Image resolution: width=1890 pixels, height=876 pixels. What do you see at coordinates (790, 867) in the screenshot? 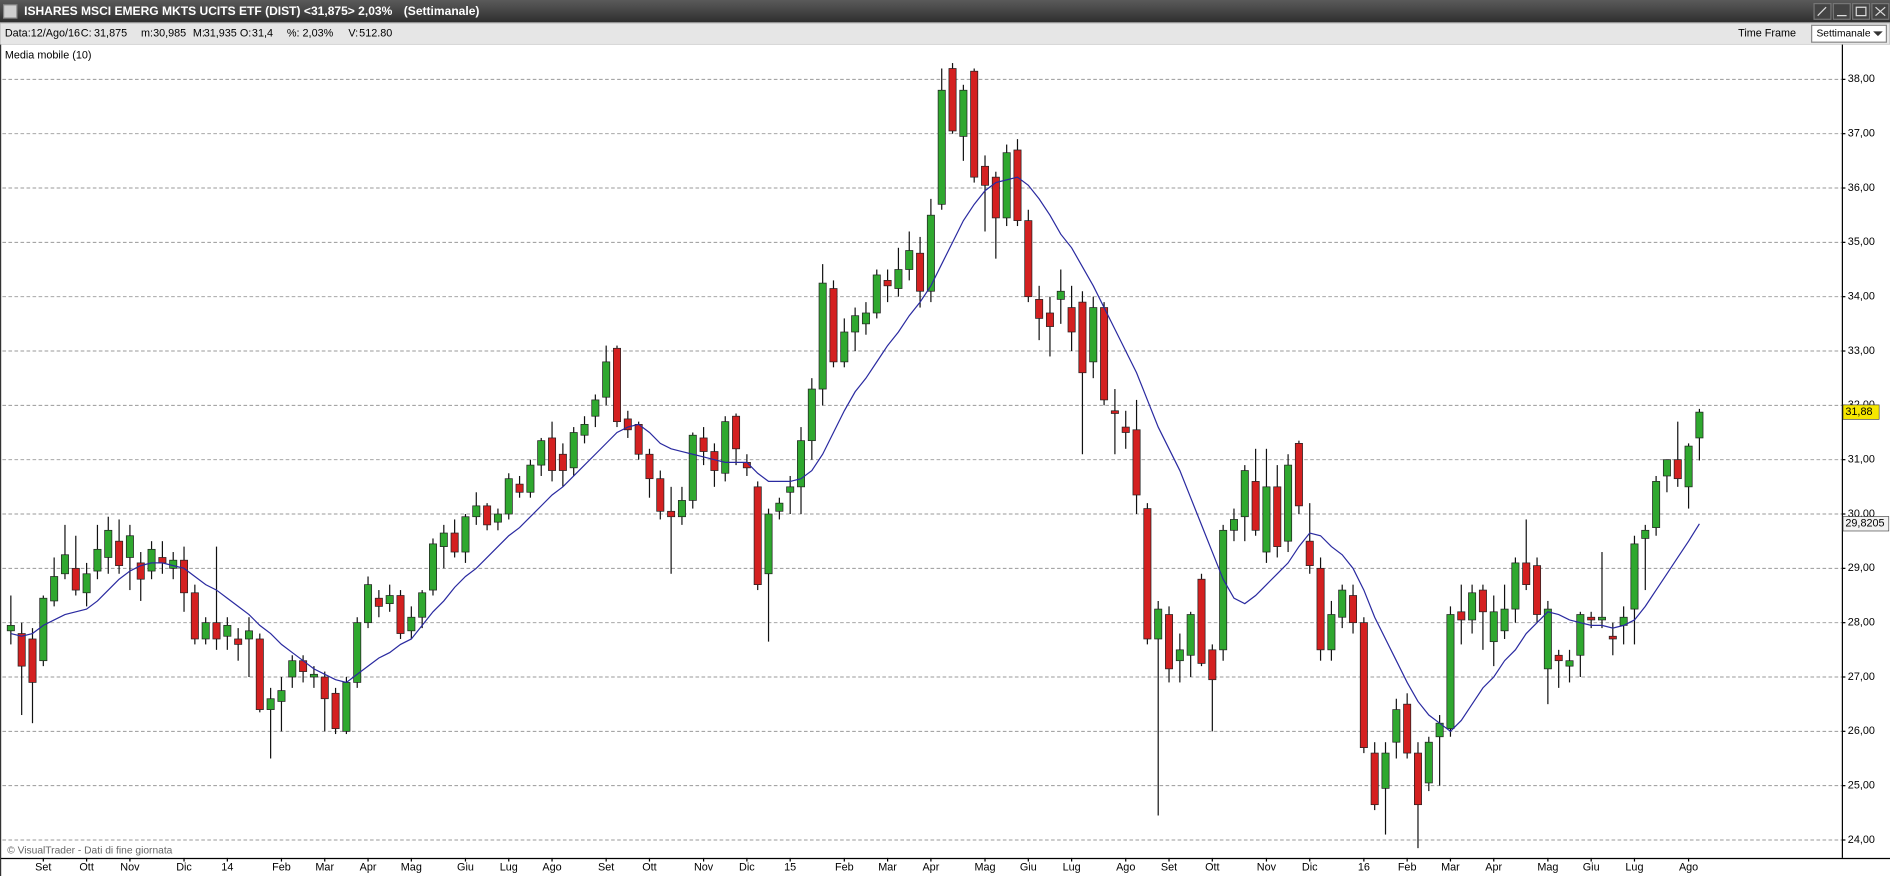
I see `x-tick-label: 15` at bounding box center [790, 867].